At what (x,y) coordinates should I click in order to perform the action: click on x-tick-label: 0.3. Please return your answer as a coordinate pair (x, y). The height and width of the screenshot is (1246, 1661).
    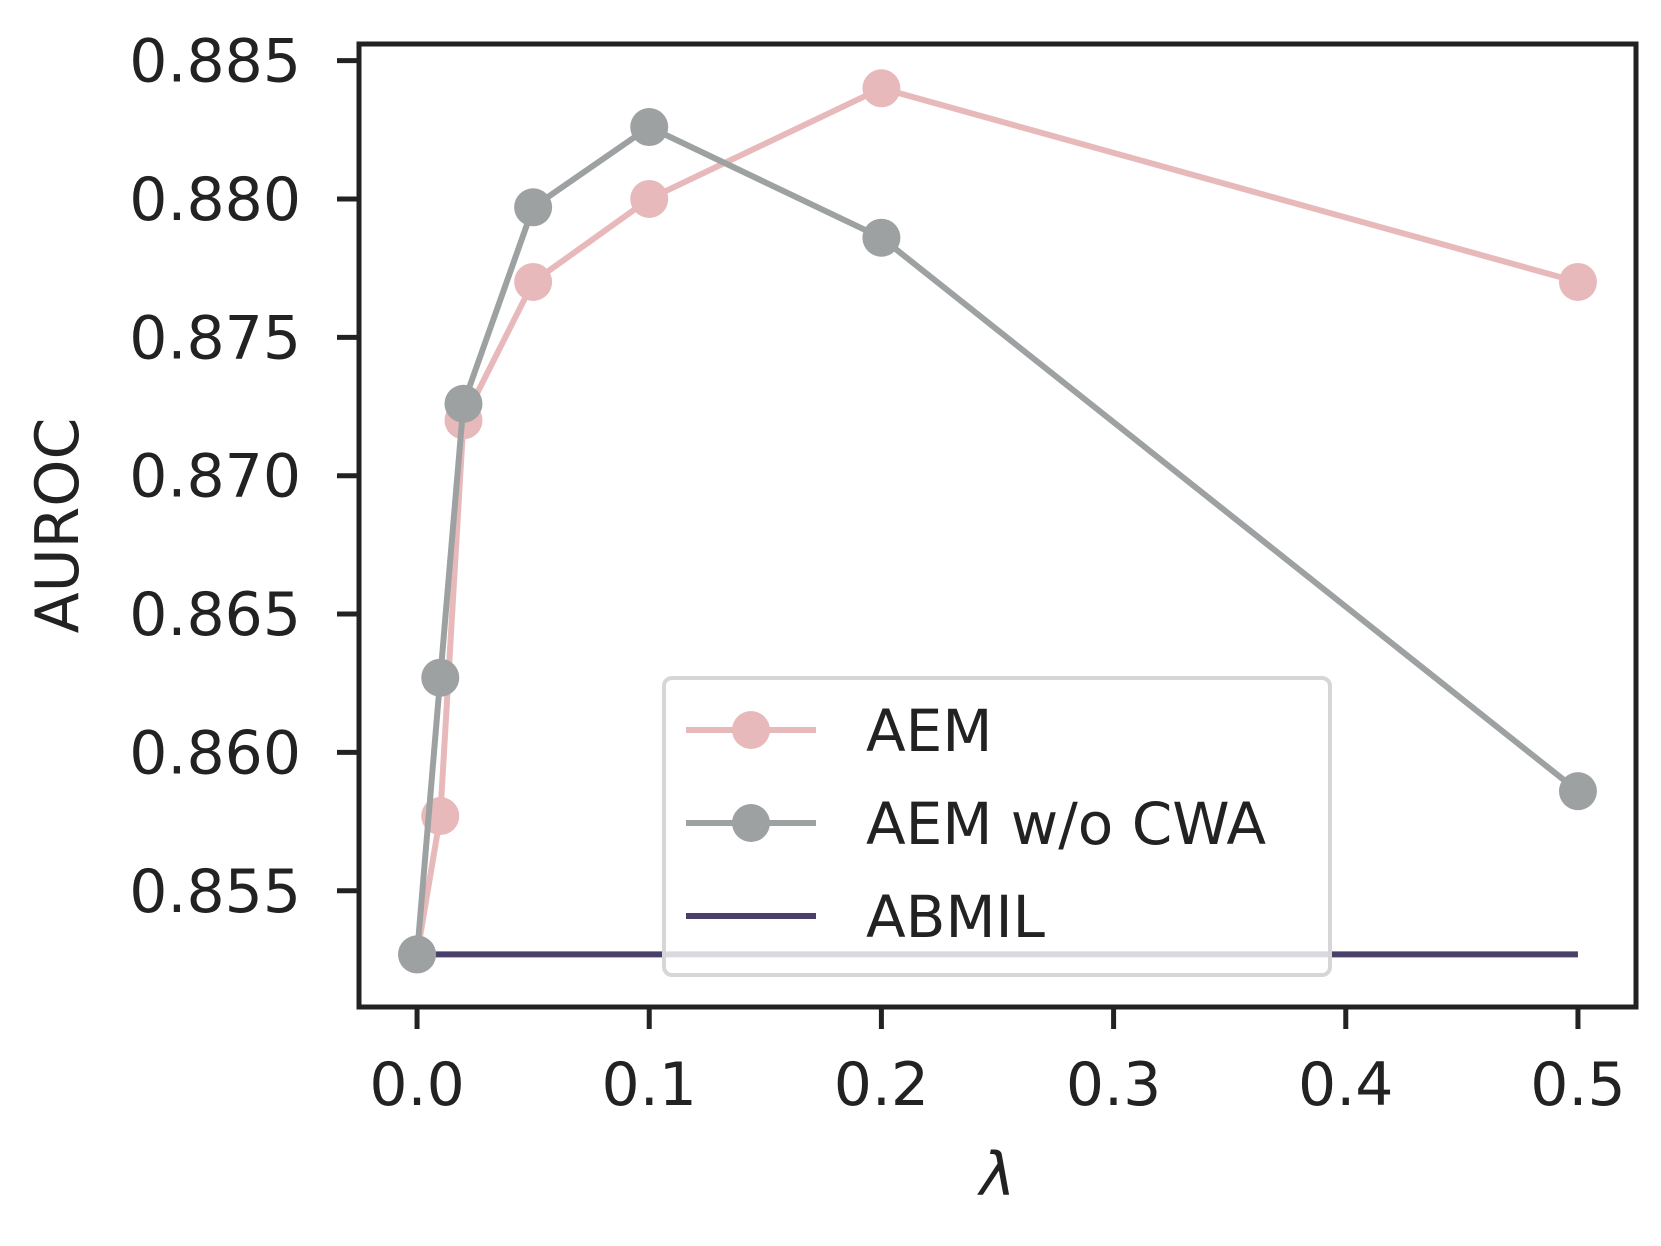
    Looking at the image, I should click on (1113, 1085).